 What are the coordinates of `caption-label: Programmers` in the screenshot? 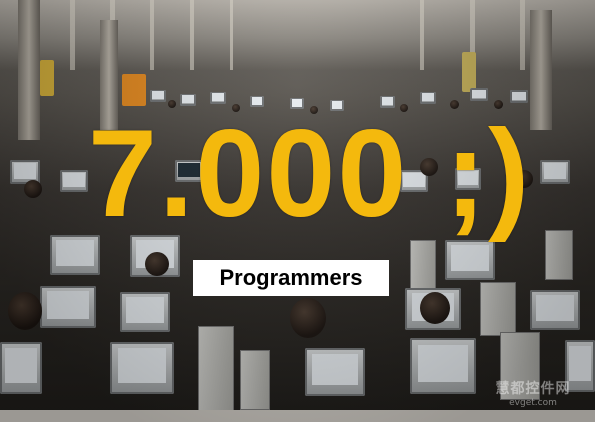 It's located at (291, 278).